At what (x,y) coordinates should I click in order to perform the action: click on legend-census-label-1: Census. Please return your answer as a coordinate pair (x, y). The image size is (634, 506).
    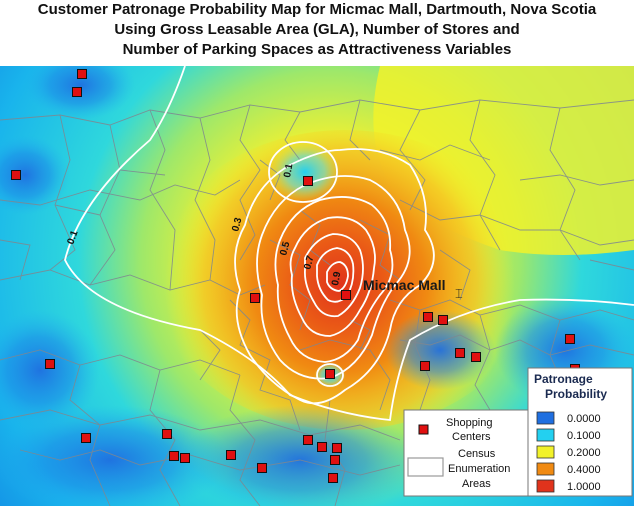
    Looking at the image, I should click on (477, 454).